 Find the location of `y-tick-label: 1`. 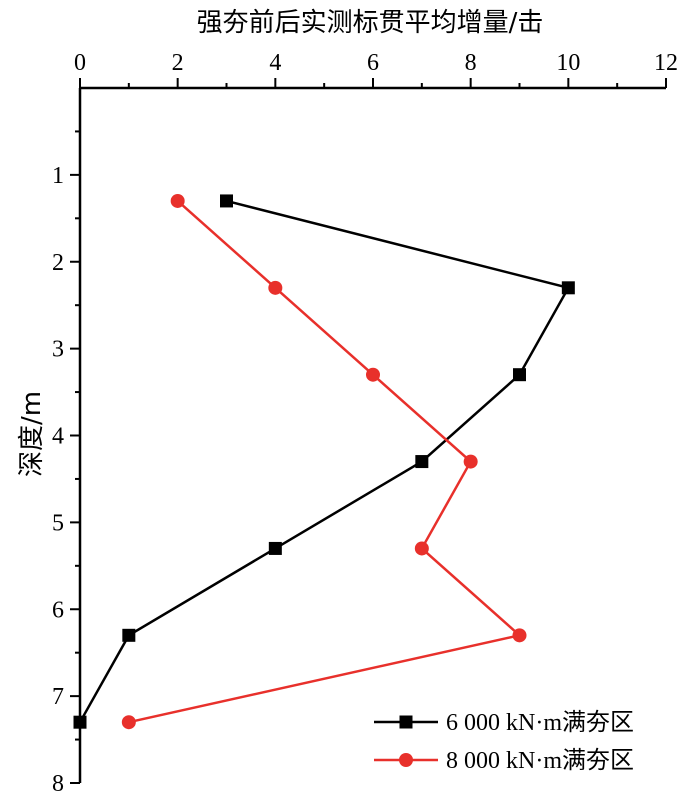

y-tick-label: 1 is located at coordinates (58, 176).